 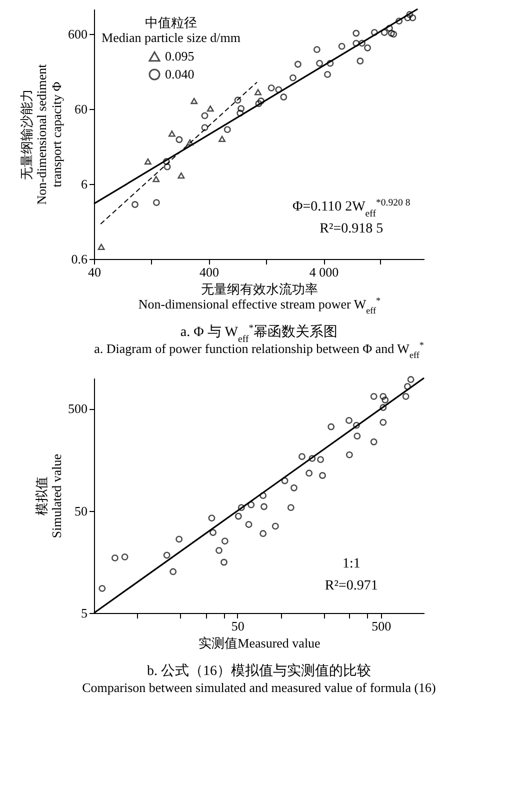 What do you see at coordinates (171, 30) in the screenshot?
I see `legend-title: 中值粒径 Median particle size d/mm` at bounding box center [171, 30].